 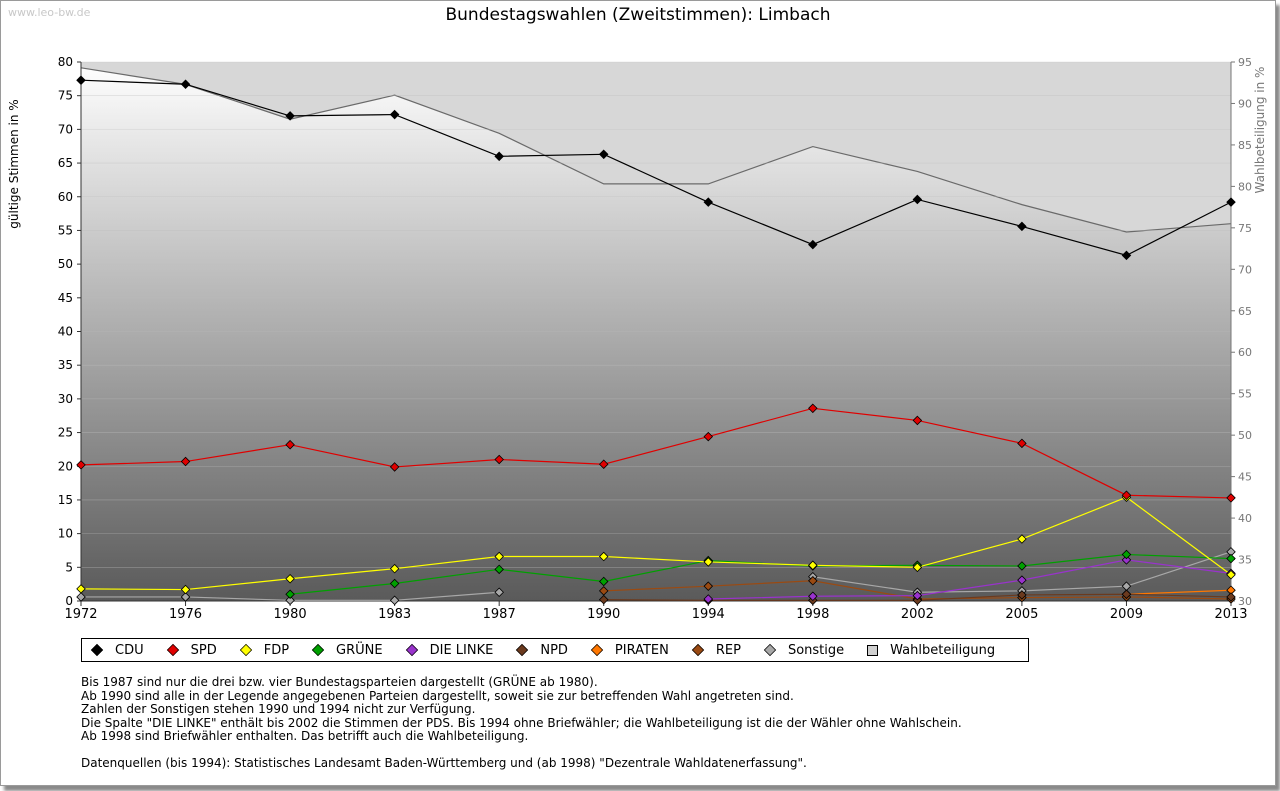 I want to click on x-tick-label: 2005, so click(x=1021, y=614).